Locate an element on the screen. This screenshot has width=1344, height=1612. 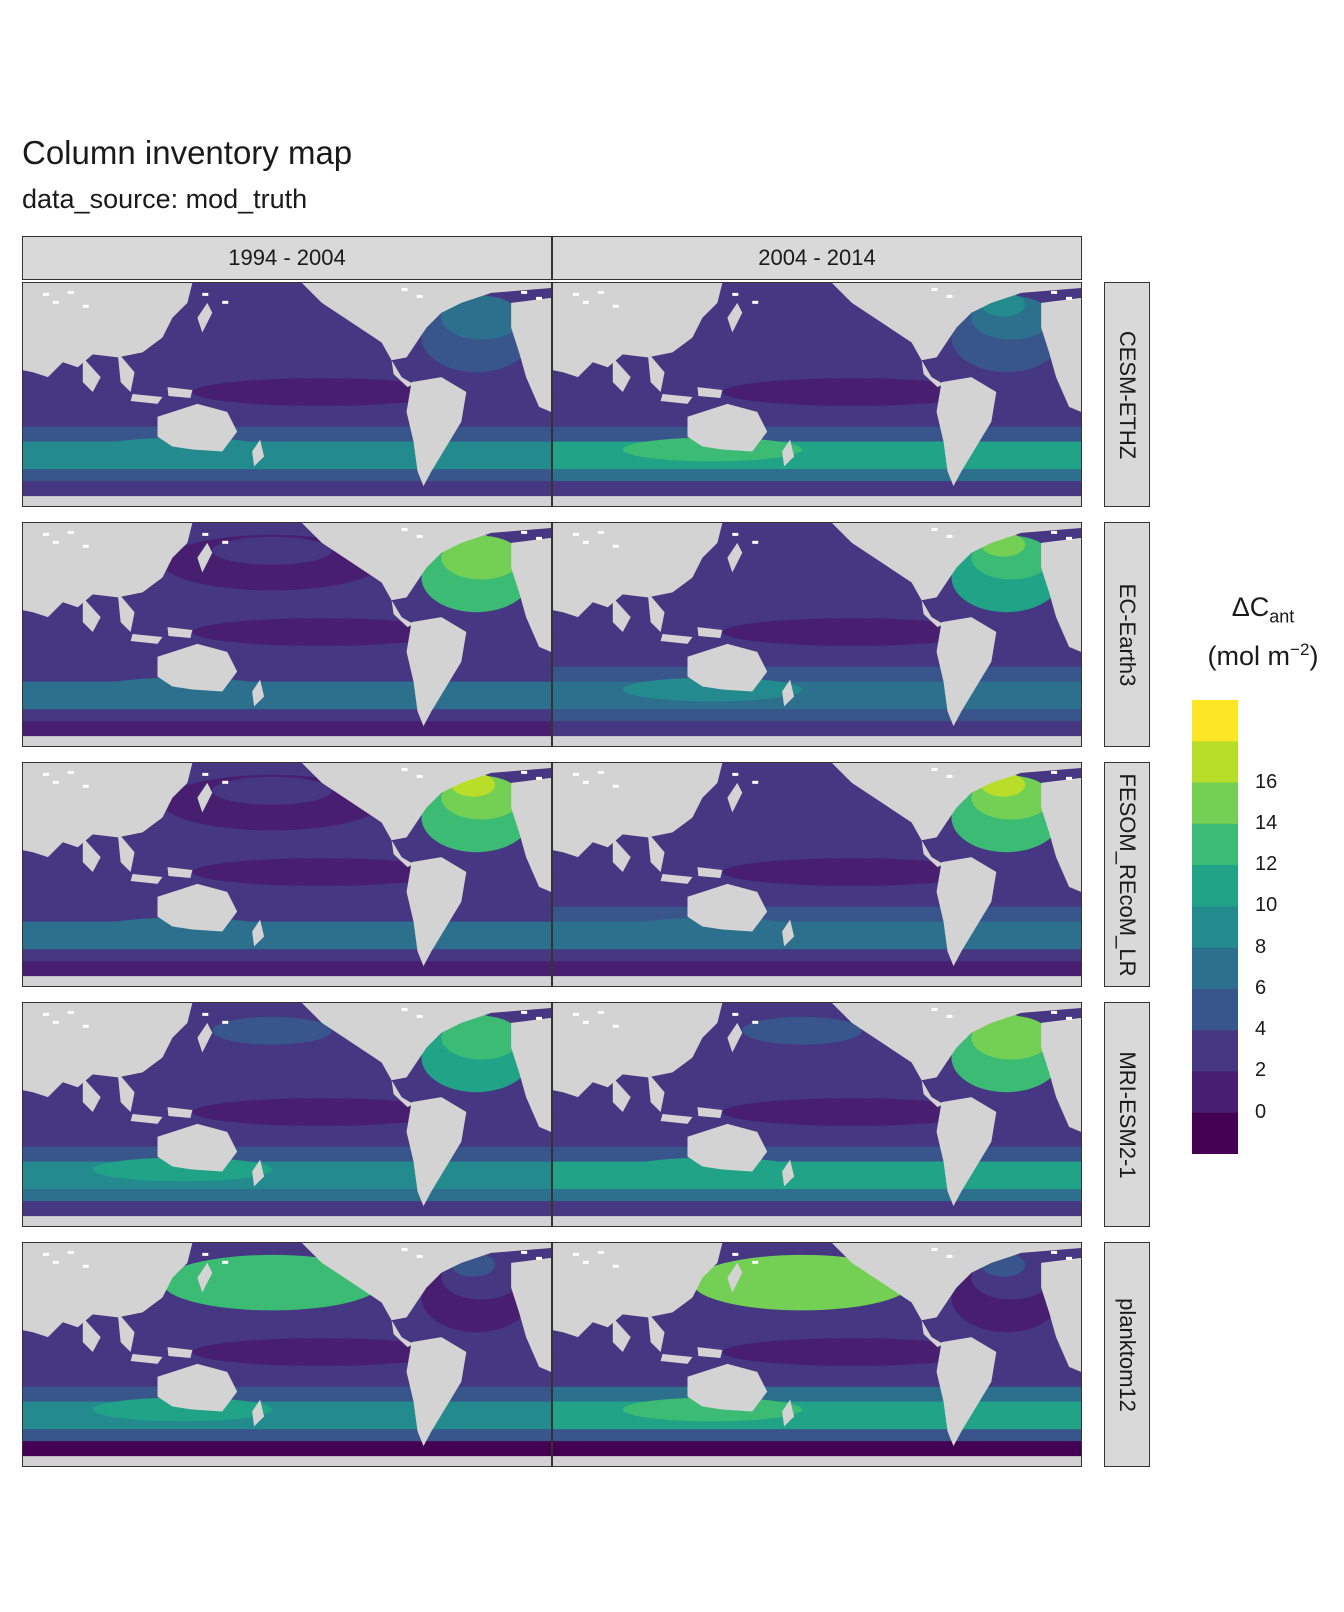
facet-strip-model-5: planktom12 is located at coordinates (1127, 1354).